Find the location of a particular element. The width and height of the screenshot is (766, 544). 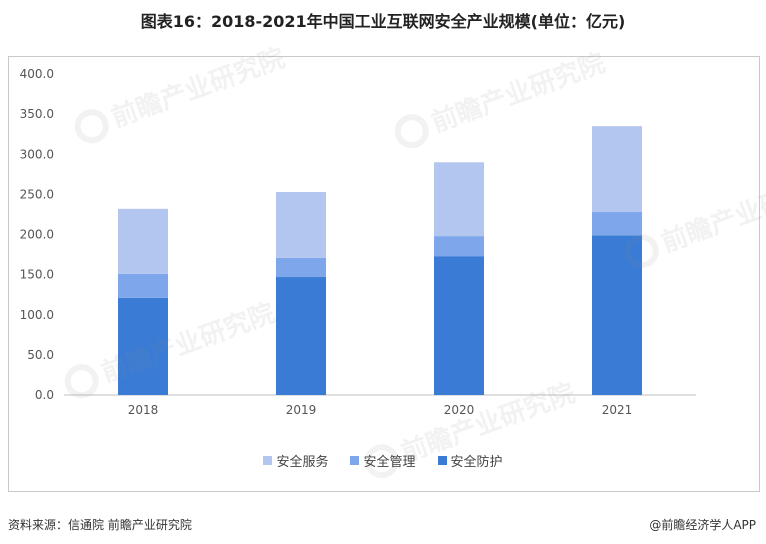

x-tick-label: 2018 is located at coordinates (143, 410).